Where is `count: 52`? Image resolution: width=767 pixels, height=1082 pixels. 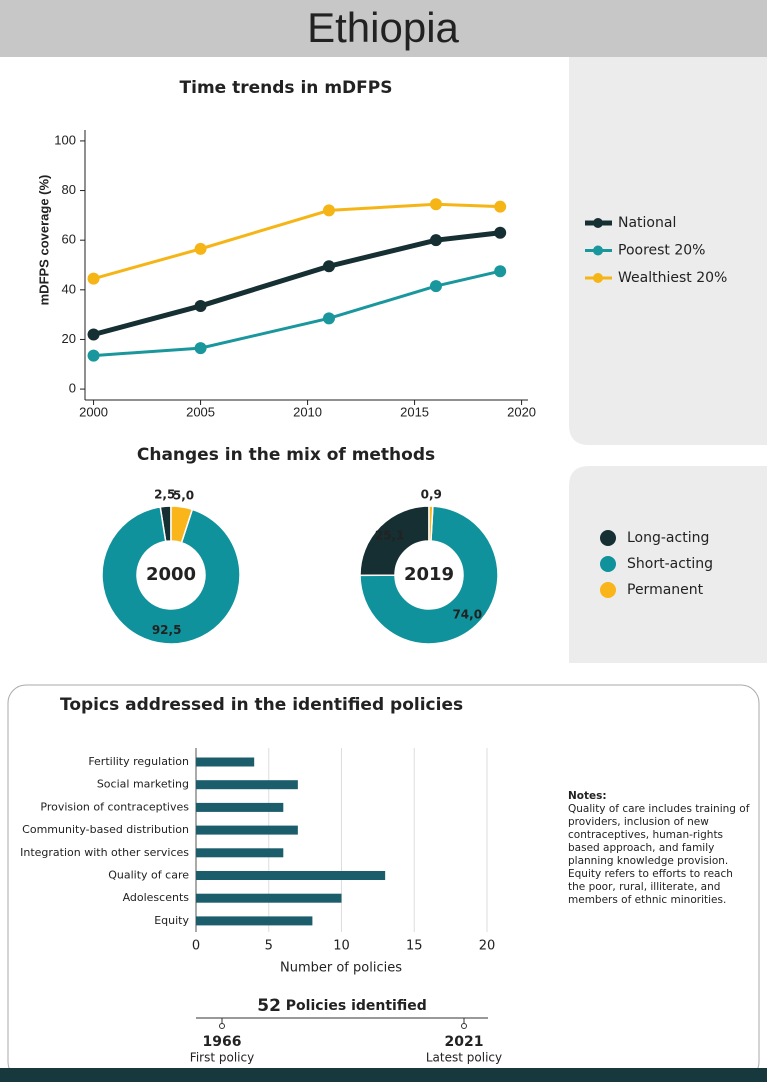 count: 52 is located at coordinates (269, 1006).